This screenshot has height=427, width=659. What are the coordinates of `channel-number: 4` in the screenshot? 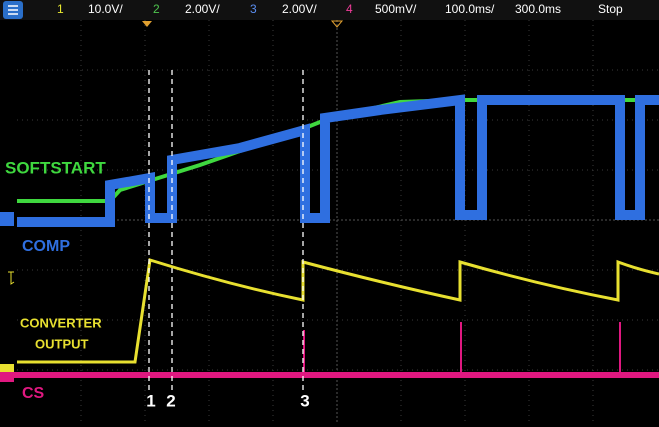 It's located at (349, 9).